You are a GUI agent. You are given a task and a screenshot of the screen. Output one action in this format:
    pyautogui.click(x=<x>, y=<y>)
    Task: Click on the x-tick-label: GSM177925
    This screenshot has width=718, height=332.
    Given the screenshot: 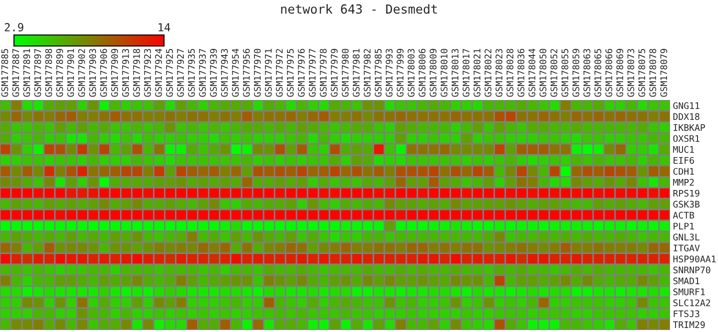 What is the action you would take?
    pyautogui.click(x=169, y=73)
    